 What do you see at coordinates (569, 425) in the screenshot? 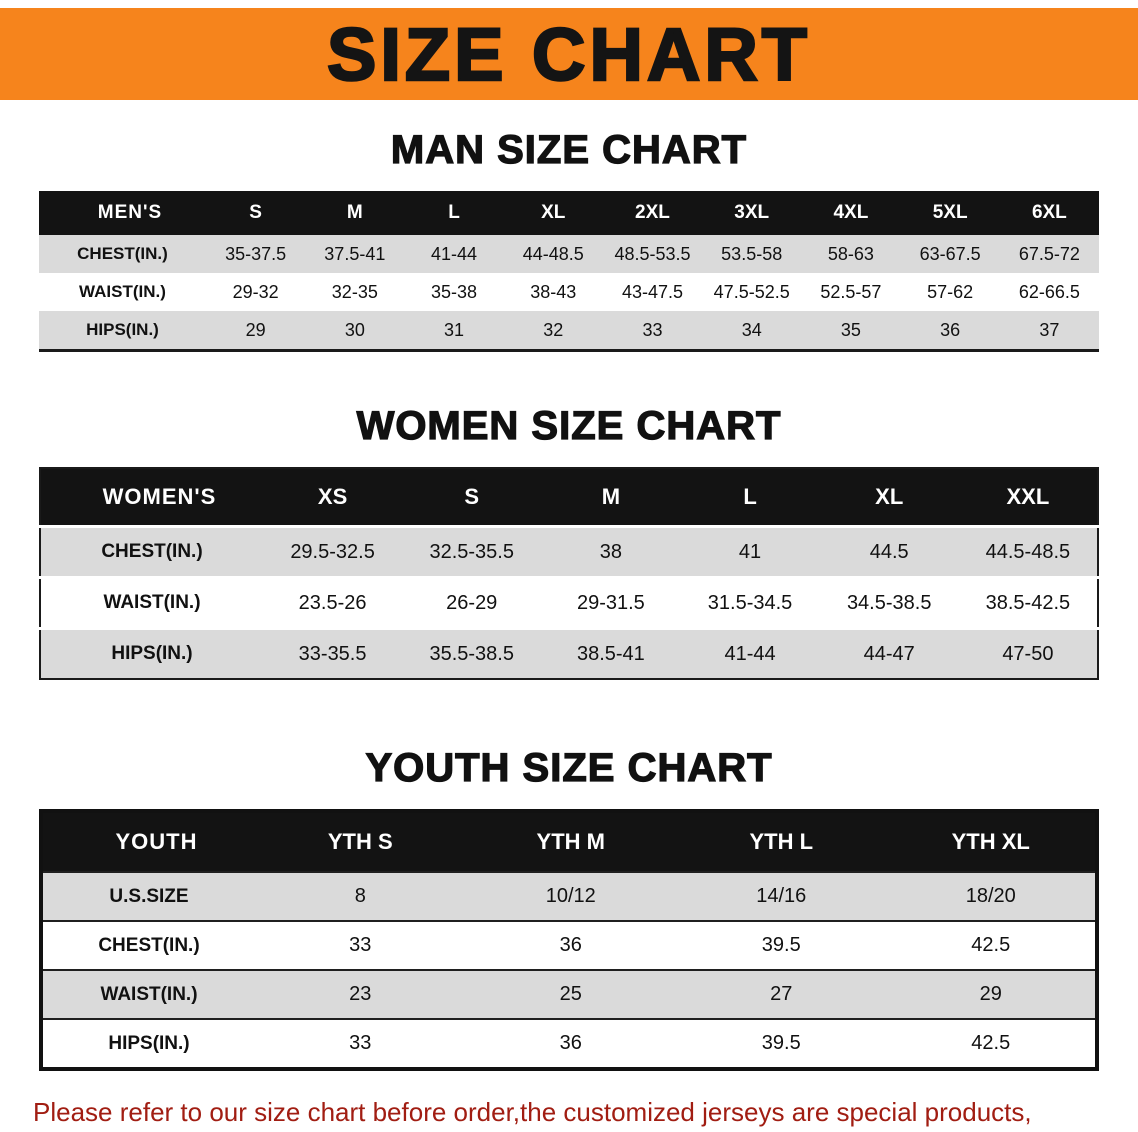
I see `women-size-chart-title: WOMEN SIZE CHART` at bounding box center [569, 425].